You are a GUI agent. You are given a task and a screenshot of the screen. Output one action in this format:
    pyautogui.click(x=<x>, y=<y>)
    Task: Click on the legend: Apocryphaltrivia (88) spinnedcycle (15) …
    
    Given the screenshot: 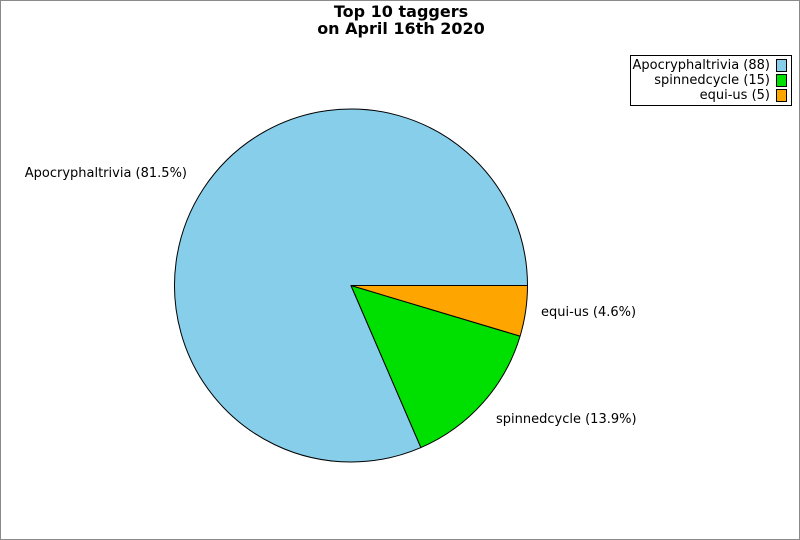 What is the action you would take?
    pyautogui.click(x=711, y=80)
    